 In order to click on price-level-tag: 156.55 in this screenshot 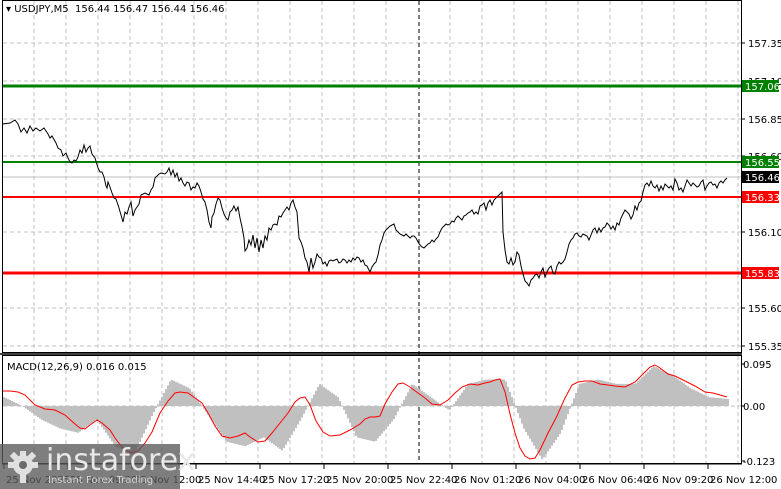, I will do `click(761, 162)`.